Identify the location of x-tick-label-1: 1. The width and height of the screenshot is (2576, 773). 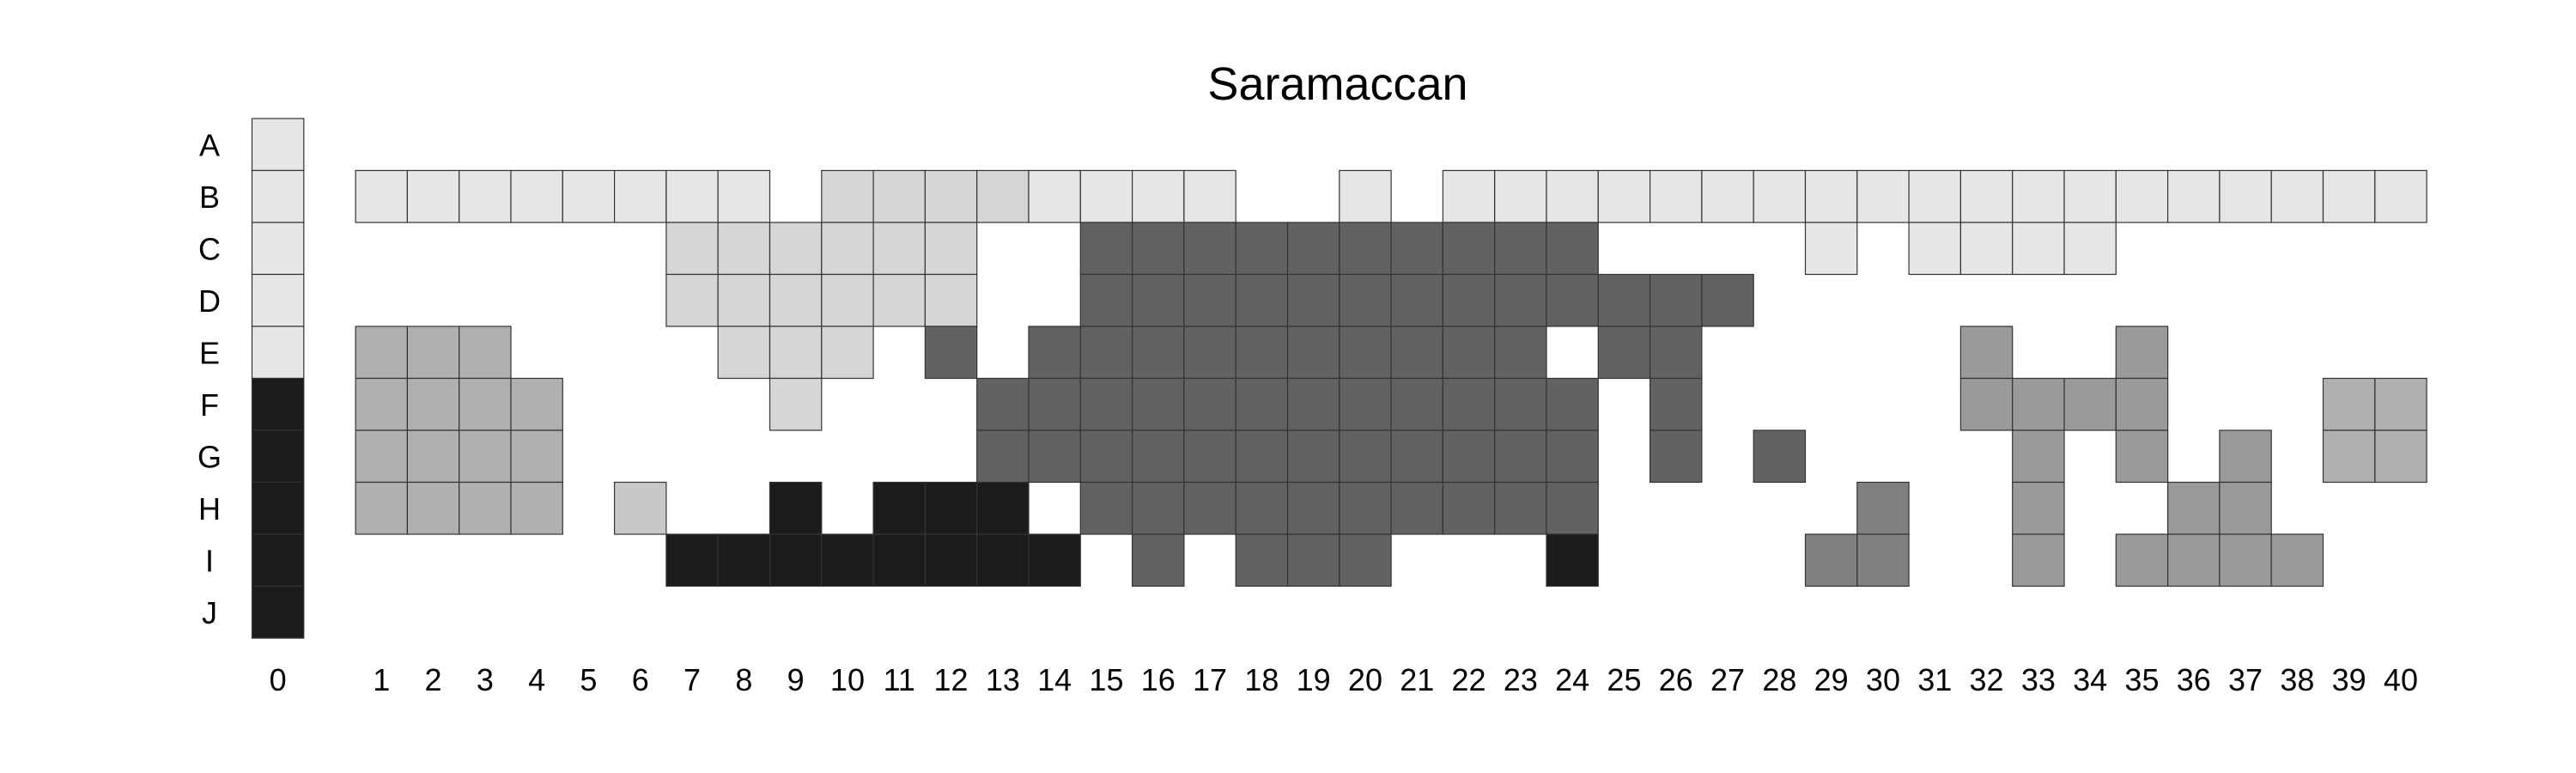
(381, 679).